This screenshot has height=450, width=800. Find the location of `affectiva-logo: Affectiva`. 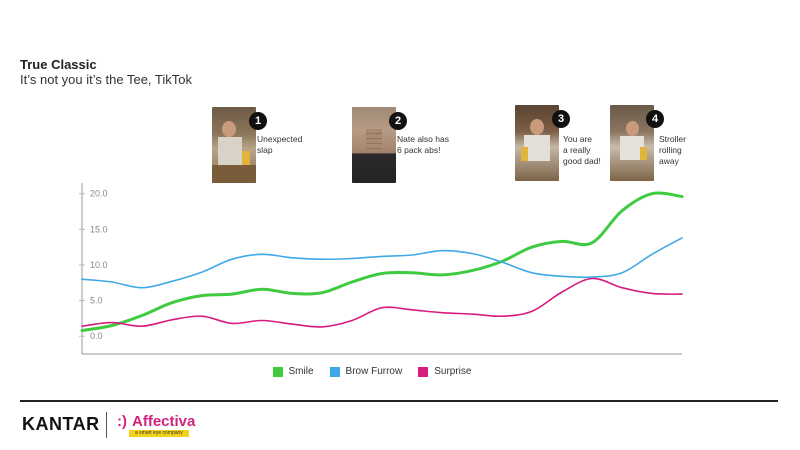

affectiva-logo: Affectiva is located at coordinates (164, 421).